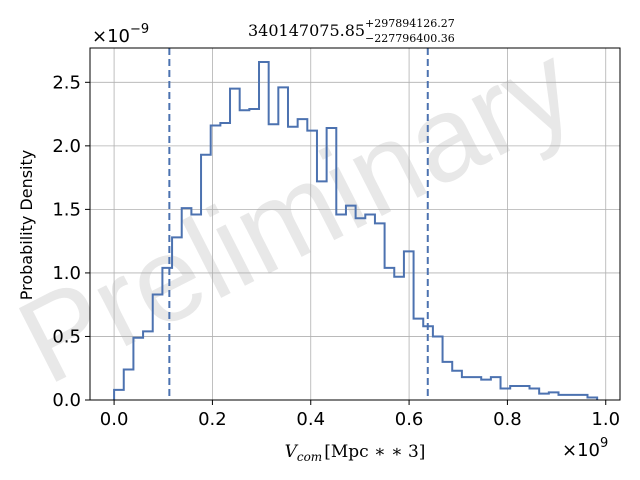 Image resolution: width=640 pixels, height=480 pixels. I want to click on x-multiplier-exp: 9, so click(604, 443).